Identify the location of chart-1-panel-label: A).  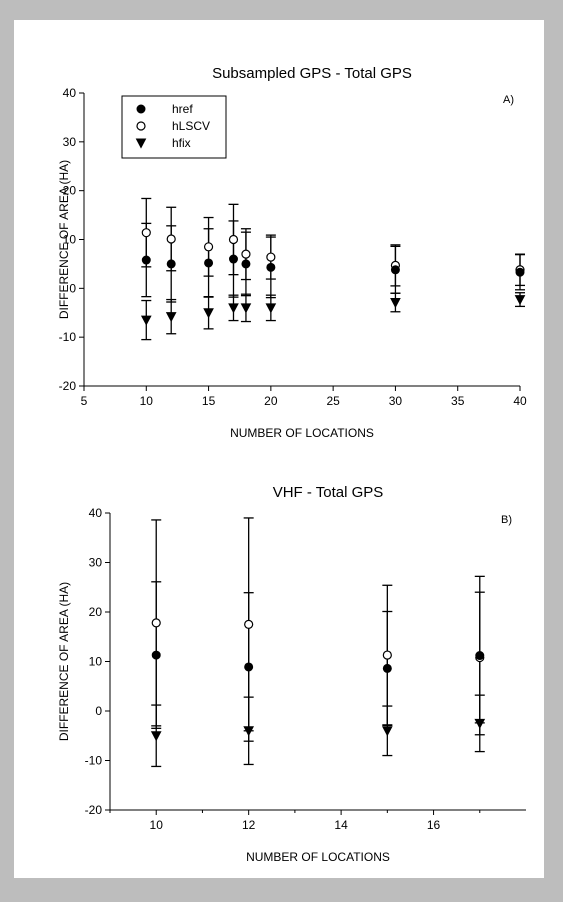
(508, 100).